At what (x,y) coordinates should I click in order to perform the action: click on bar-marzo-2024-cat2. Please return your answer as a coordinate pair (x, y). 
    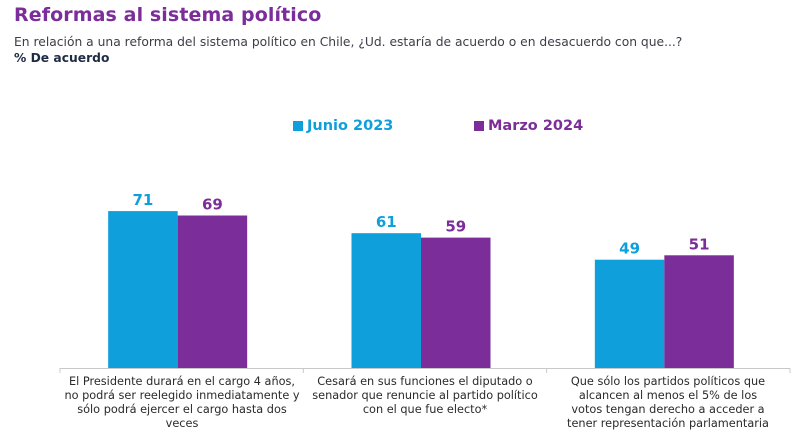
    Looking at the image, I should click on (456, 302).